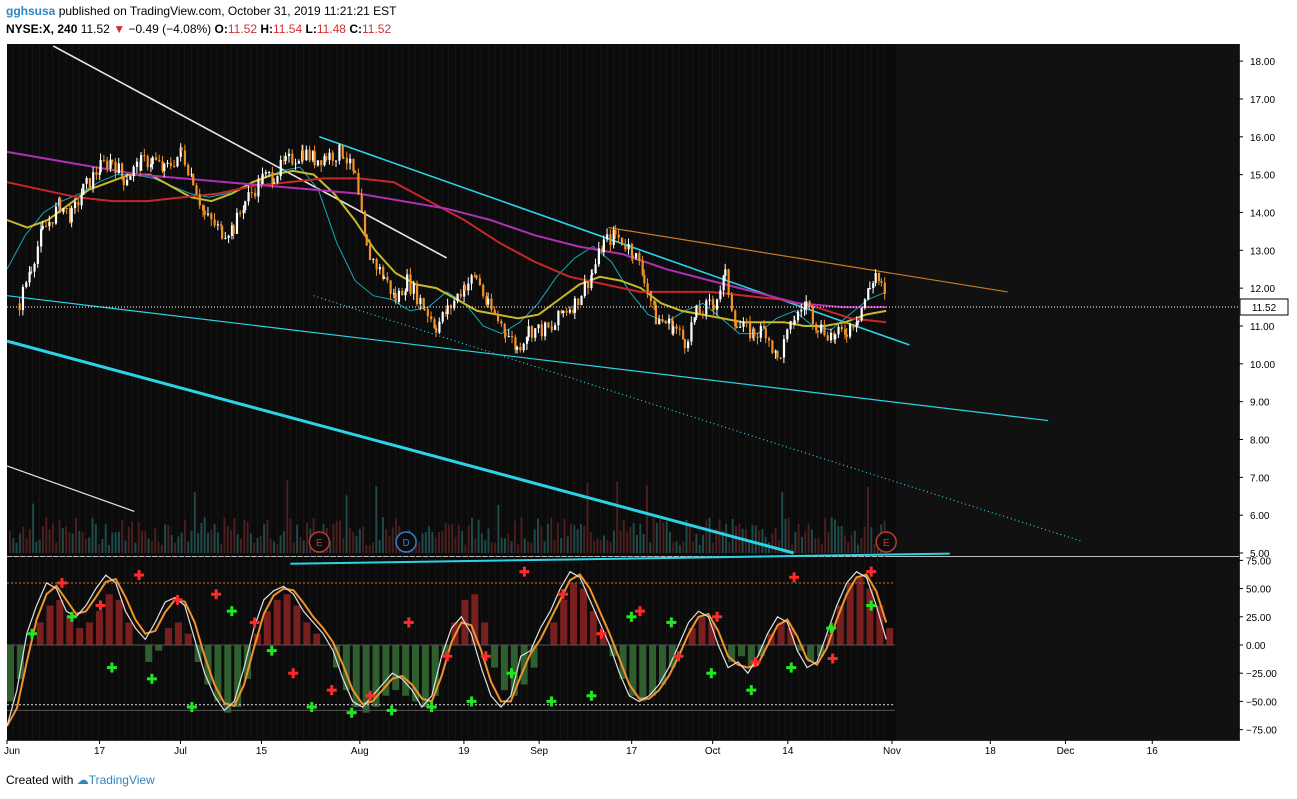  What do you see at coordinates (1258, 646) in the screenshot?
I see `oscillator-axis: 75.00 50.00 25.00 0.00 −25.00 −50.00 −75.00` at bounding box center [1258, 646].